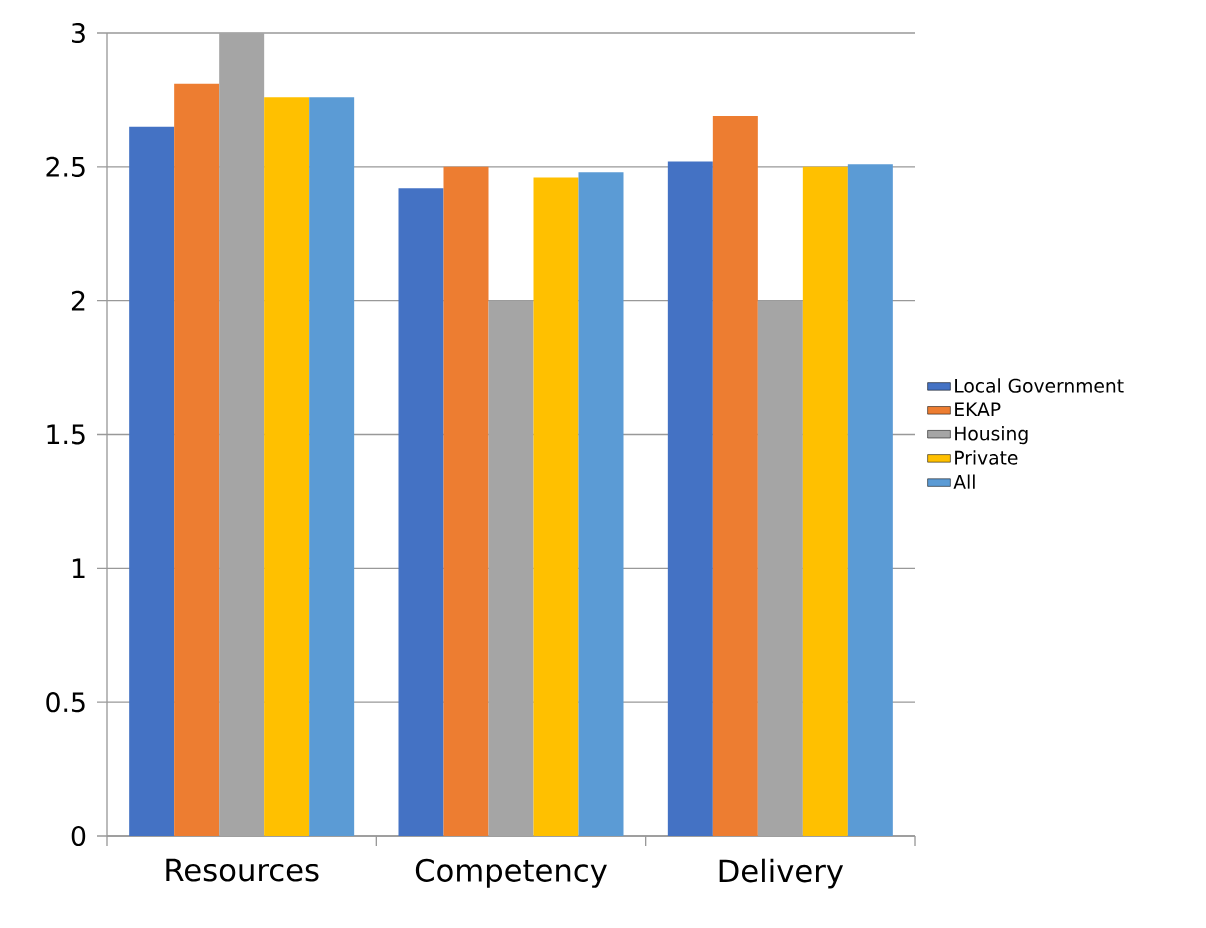  Describe the element at coordinates (986, 457) in the screenshot. I see `legend-label: Private` at that location.